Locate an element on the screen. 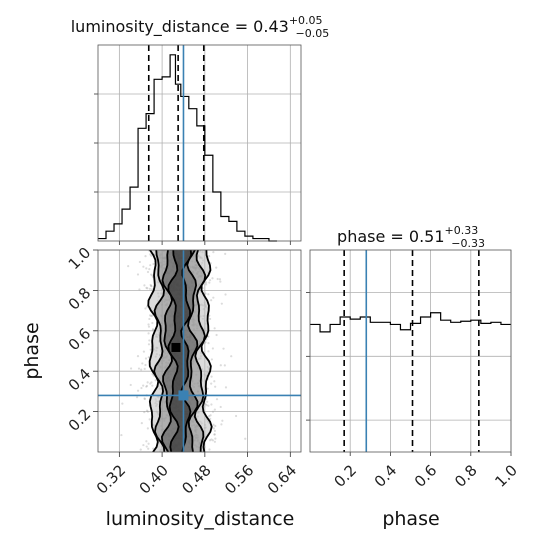 Image resolution: width=550 pixels, height=550 pixels. ph-frame is located at coordinates (410, 351).